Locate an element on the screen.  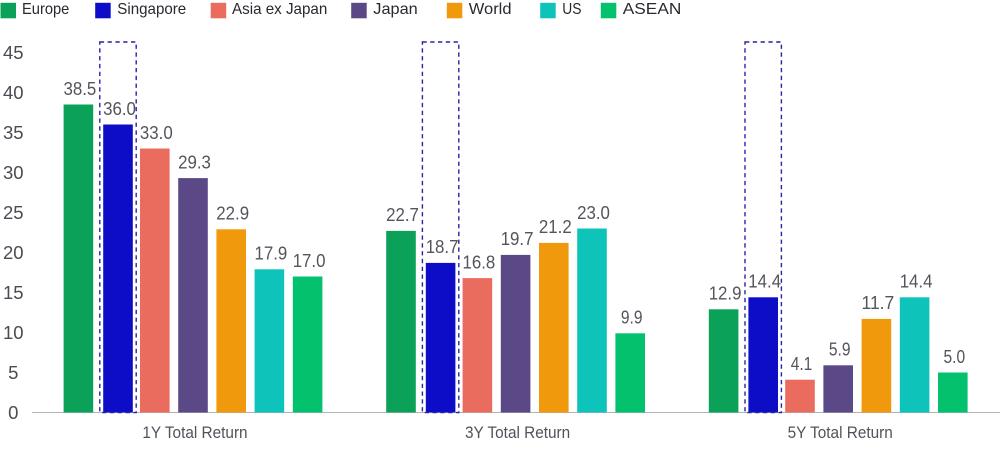
svg-text: 45 is located at coordinates (13, 52).